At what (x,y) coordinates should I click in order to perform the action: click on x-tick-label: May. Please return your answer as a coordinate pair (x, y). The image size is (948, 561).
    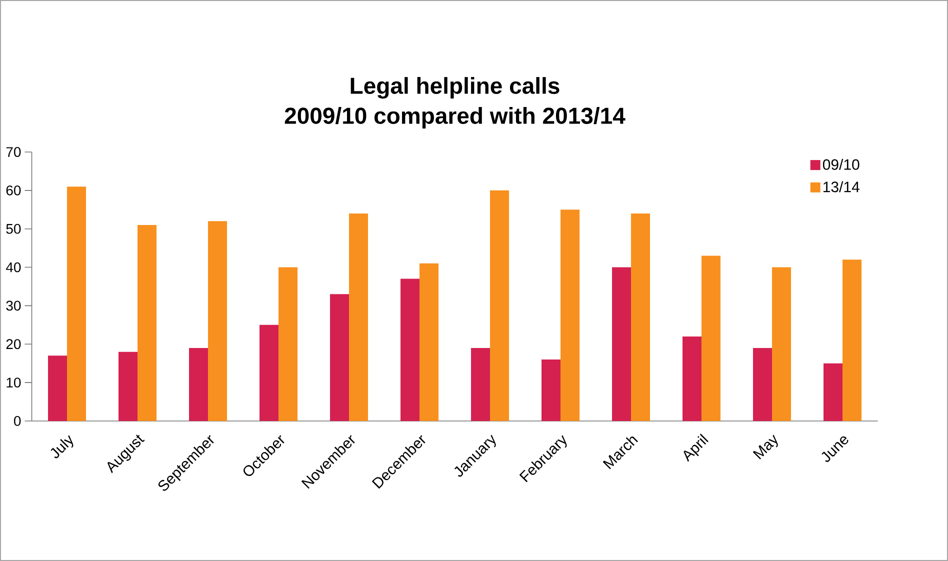
    Looking at the image, I should click on (765, 447).